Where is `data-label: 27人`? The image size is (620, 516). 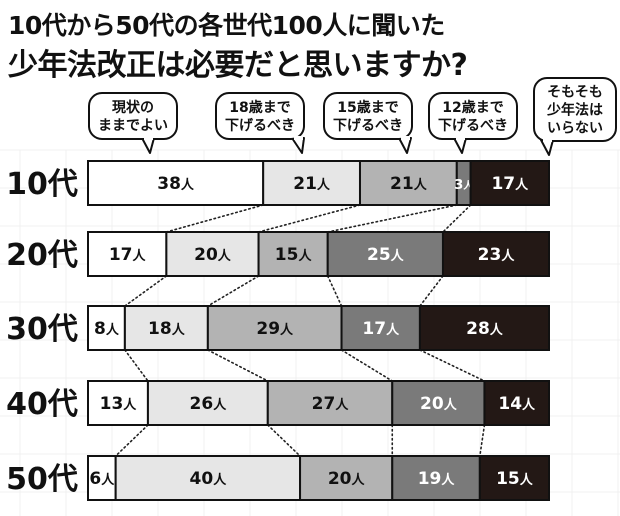
data-label: 27人 is located at coordinates (331, 404).